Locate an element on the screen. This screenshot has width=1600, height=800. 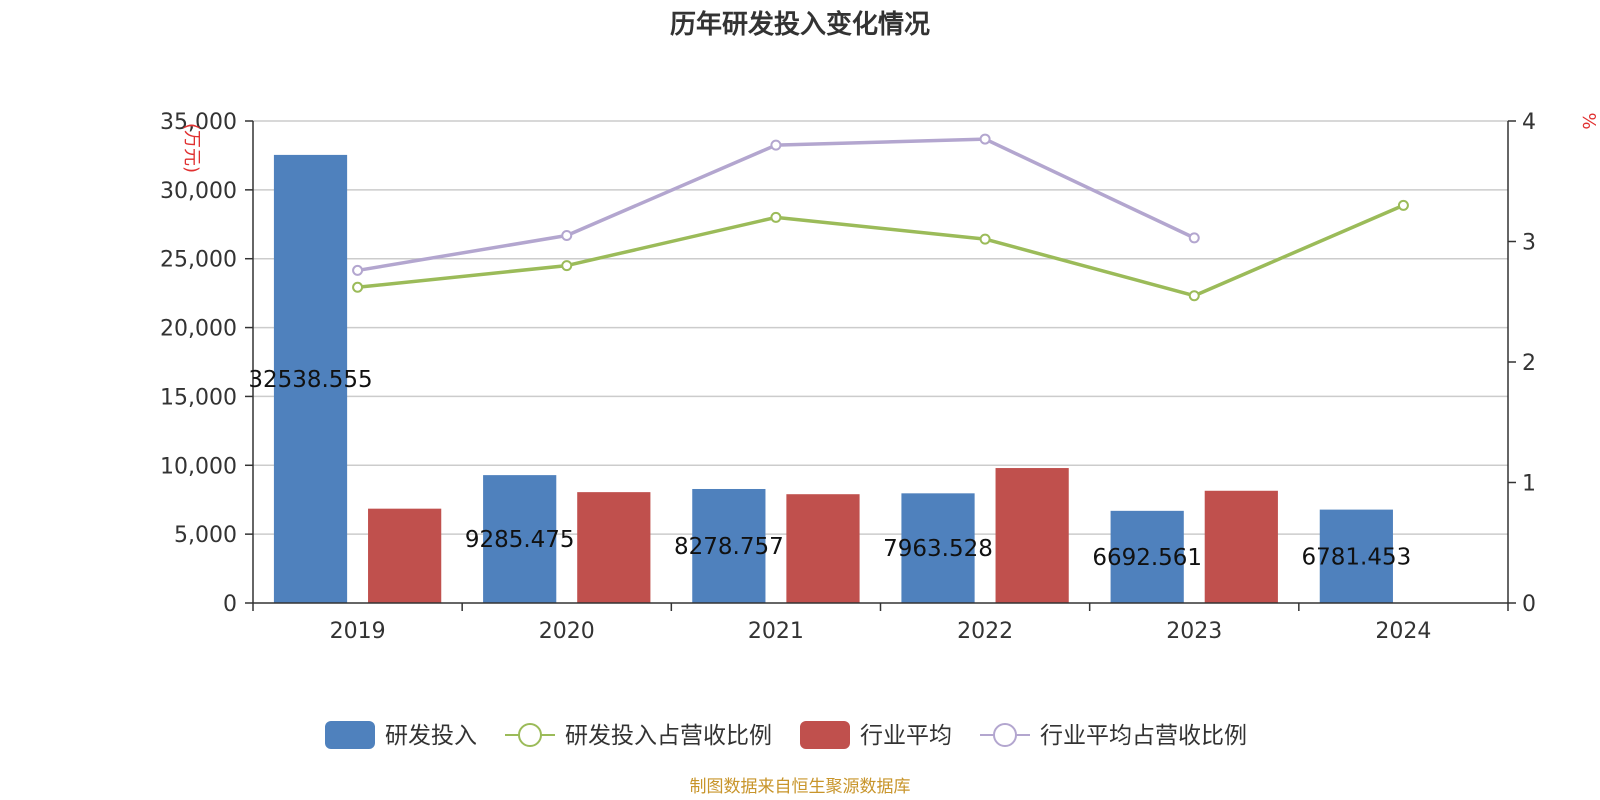
left-tick-label: 25,000 is located at coordinates (198, 260).